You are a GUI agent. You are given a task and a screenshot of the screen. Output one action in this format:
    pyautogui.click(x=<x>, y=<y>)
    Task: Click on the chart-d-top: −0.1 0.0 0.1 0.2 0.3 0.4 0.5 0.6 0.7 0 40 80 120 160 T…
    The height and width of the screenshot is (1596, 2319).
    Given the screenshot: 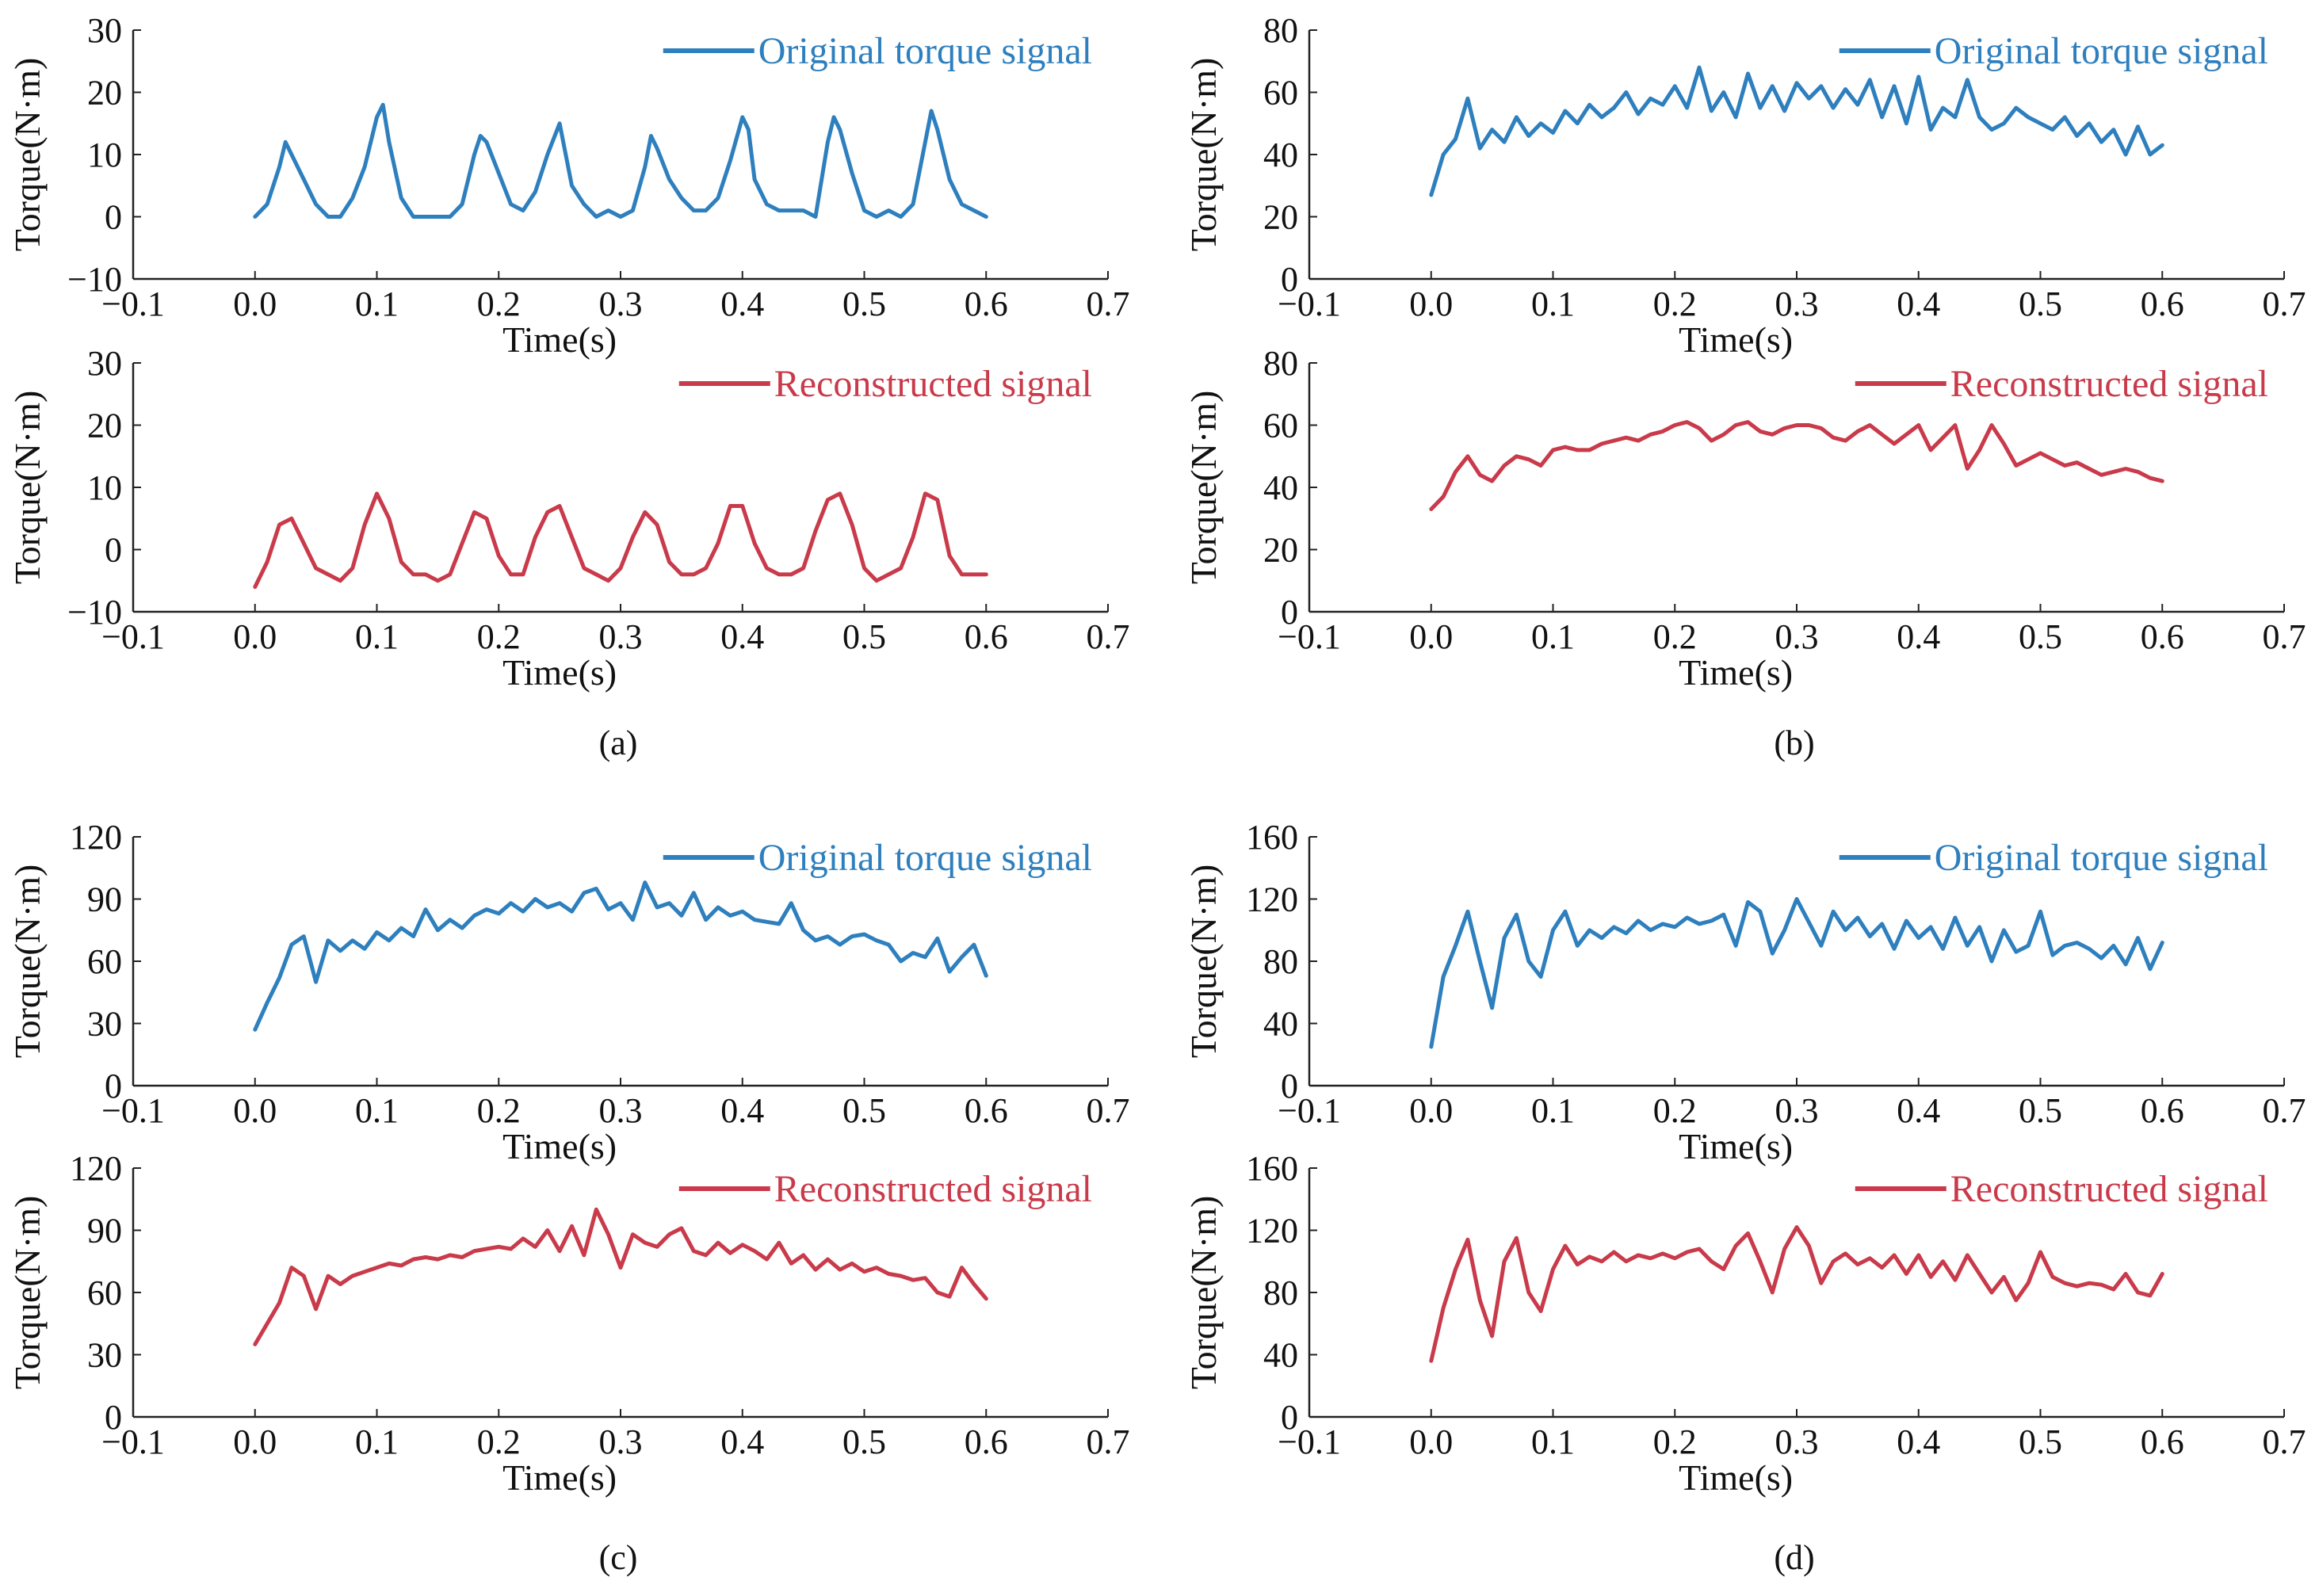 What is the action you would take?
    pyautogui.click(x=1745, y=992)
    